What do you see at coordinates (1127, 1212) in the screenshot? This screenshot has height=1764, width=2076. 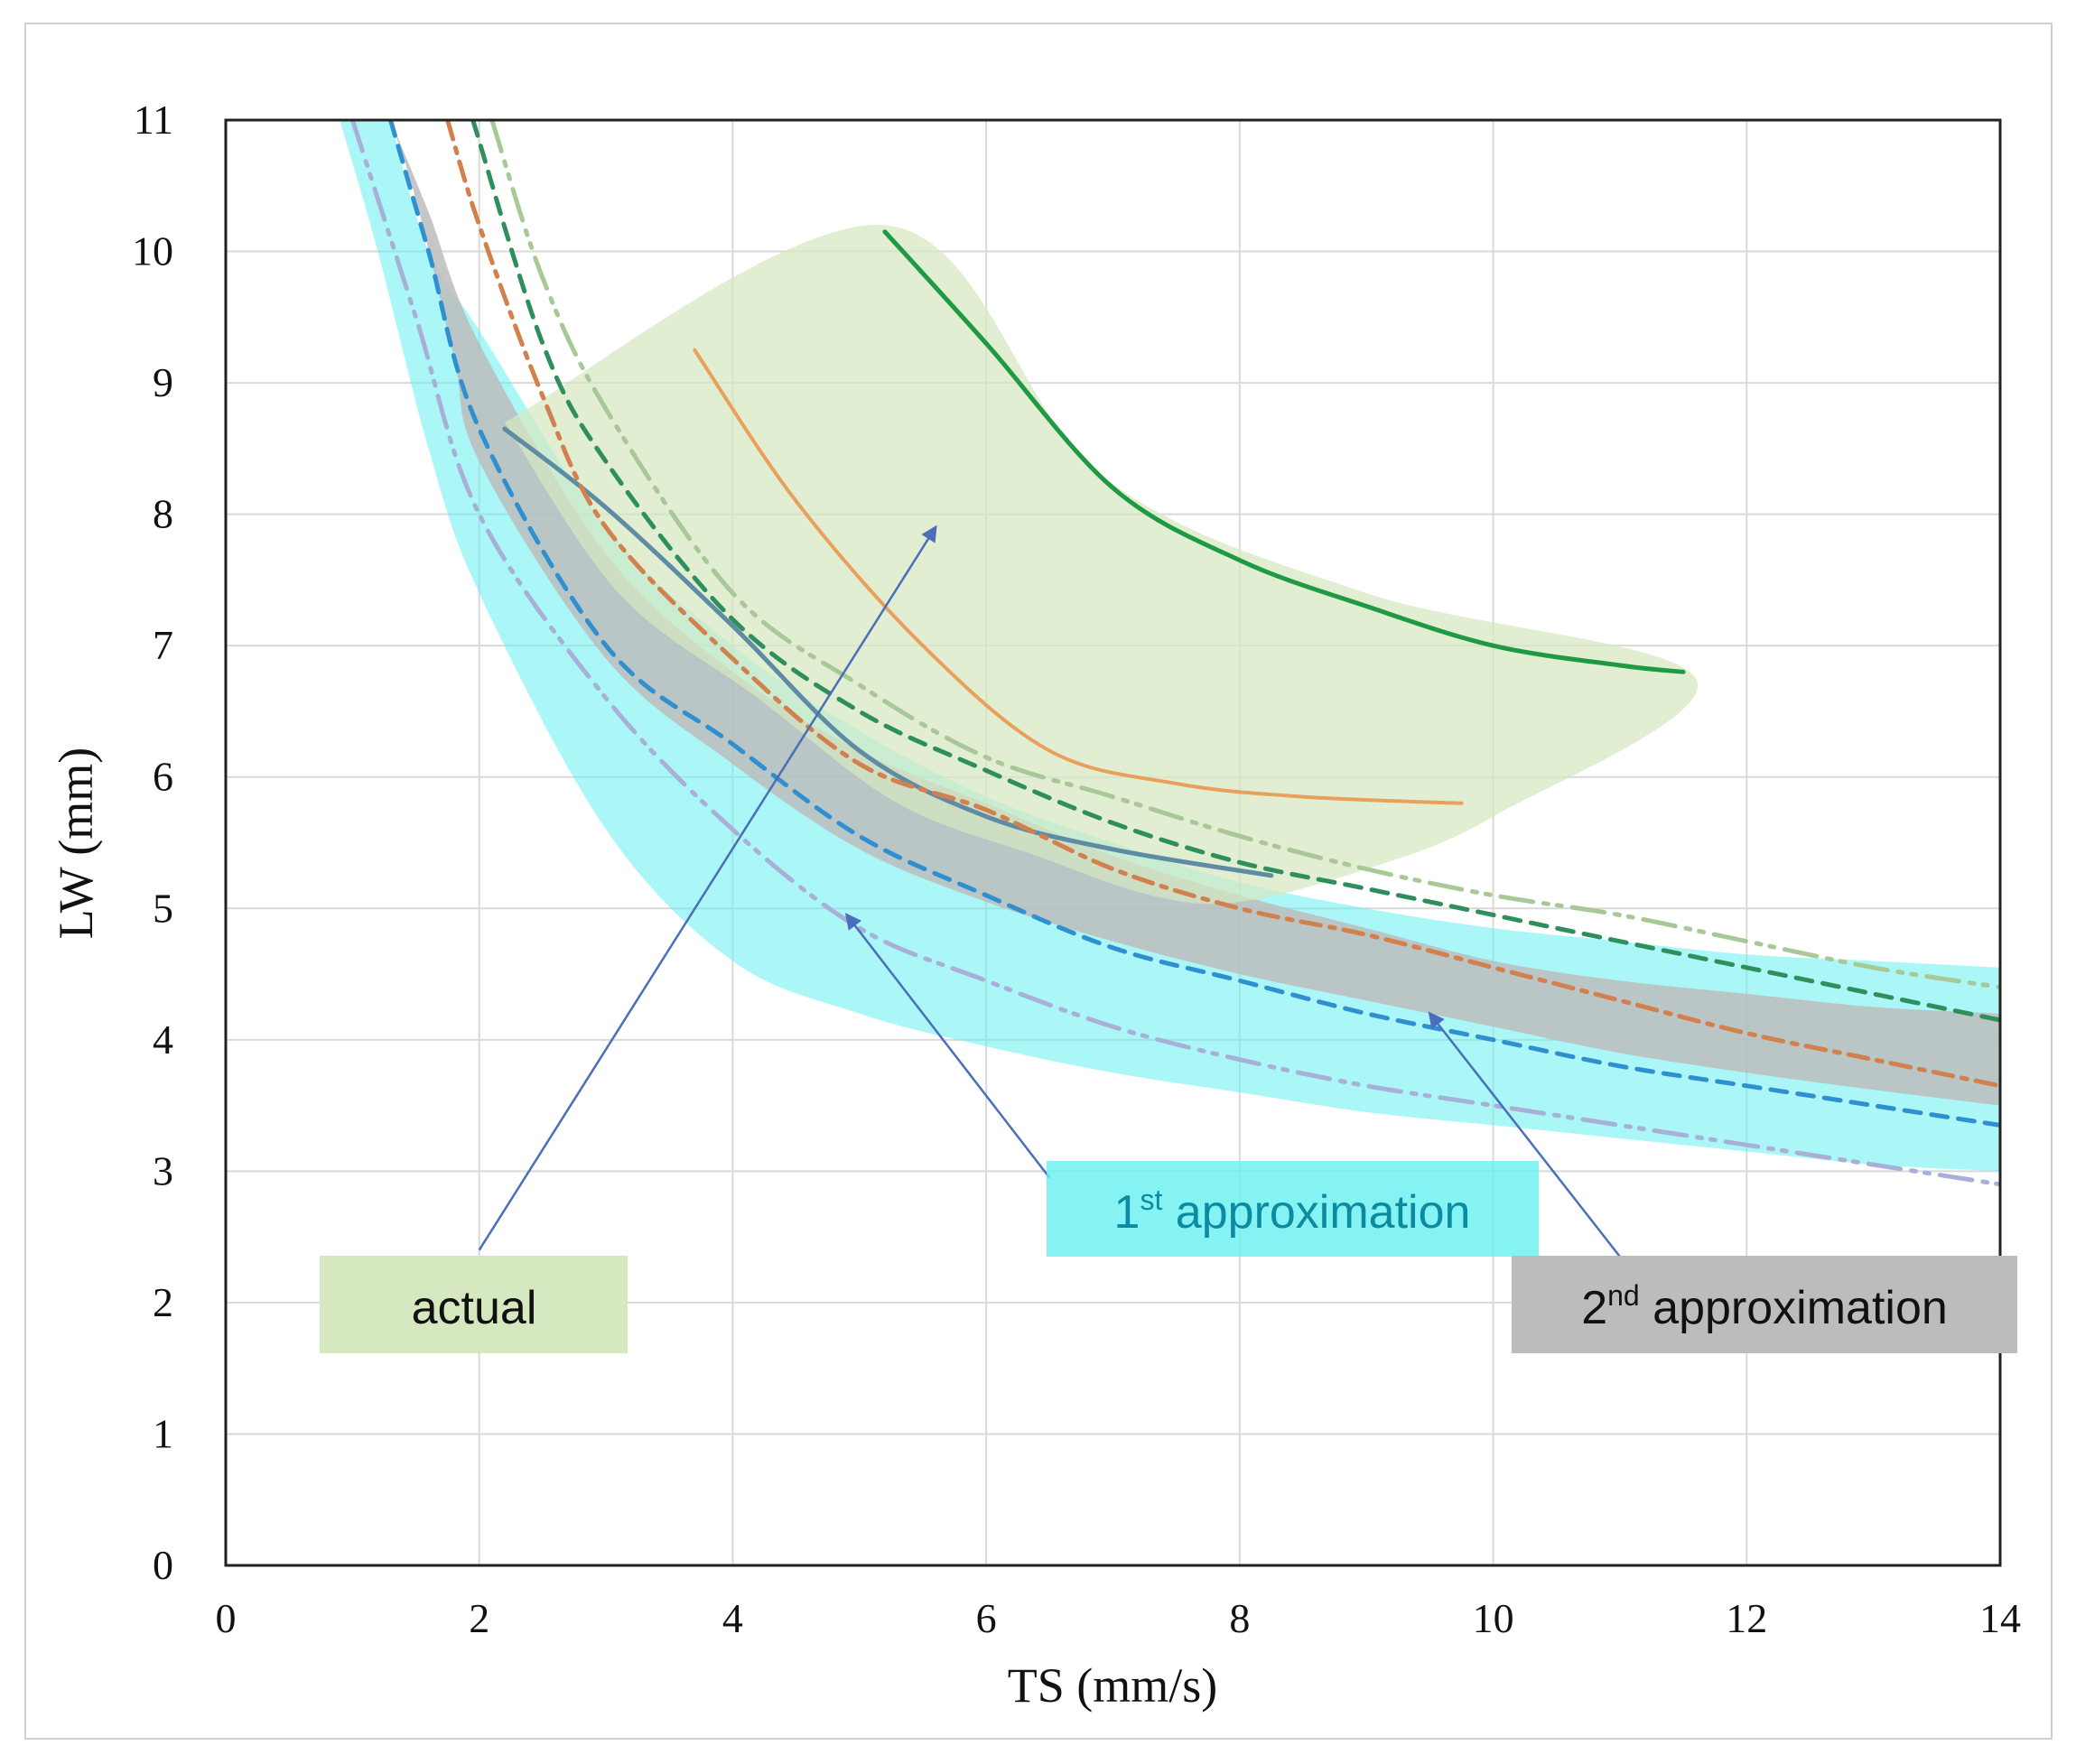 I see `annotation-first-approximation-prefix: 1` at bounding box center [1127, 1212].